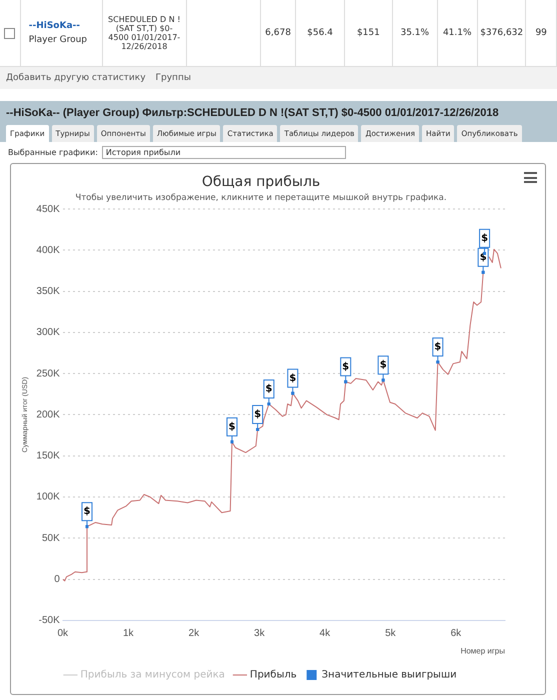 This screenshot has width=557, height=700. Describe the element at coordinates (48, 374) in the screenshot. I see `y-tick-label: 250K` at that location.